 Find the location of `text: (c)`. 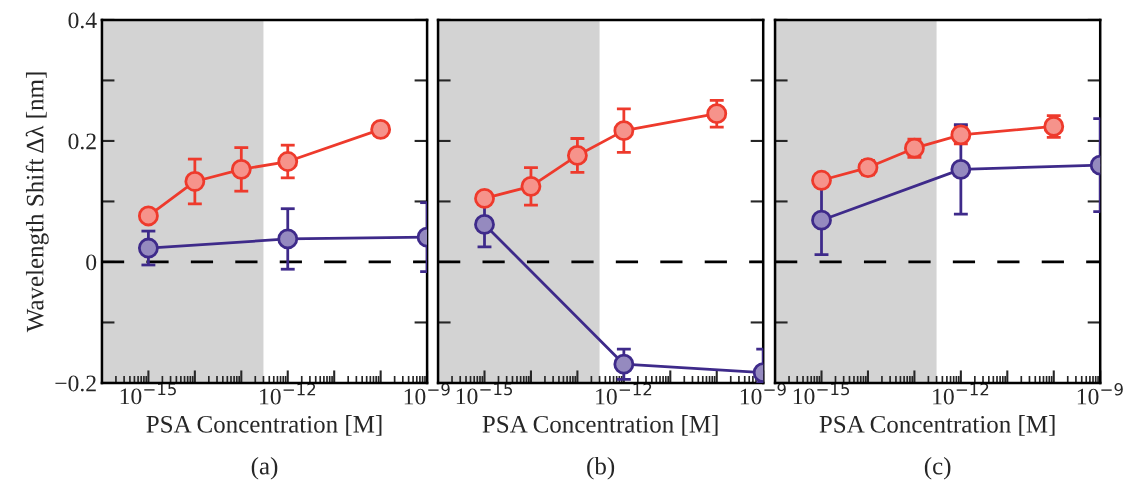

text: (c) is located at coordinates (937, 468).